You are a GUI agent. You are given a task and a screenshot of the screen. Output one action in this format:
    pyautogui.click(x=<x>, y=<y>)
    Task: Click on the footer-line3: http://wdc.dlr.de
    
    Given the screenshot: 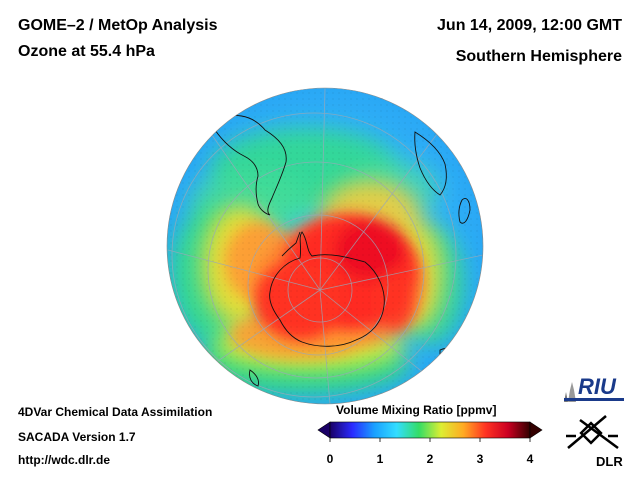 What is the action you would take?
    pyautogui.click(x=64, y=460)
    